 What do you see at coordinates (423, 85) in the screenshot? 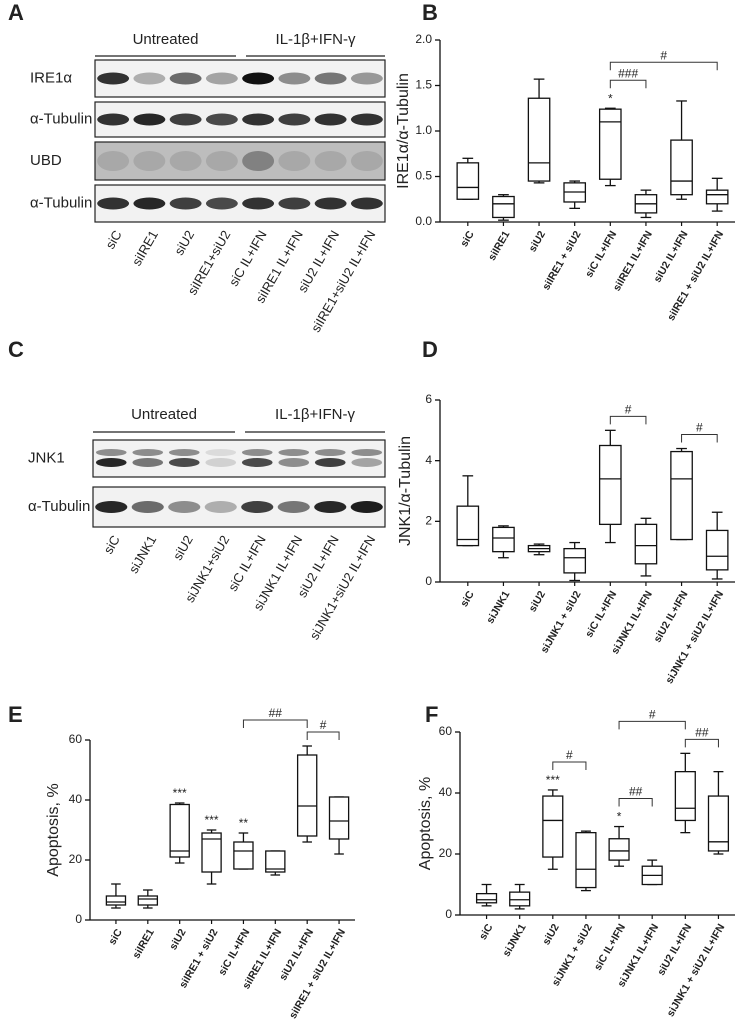
I see `y-tick-label: 1.5` at bounding box center [423, 85].